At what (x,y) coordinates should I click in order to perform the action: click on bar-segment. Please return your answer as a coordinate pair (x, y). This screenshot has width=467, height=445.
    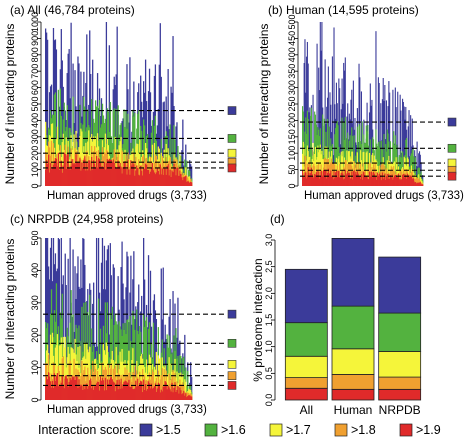
    Looking at the image, I should click on (306, 383).